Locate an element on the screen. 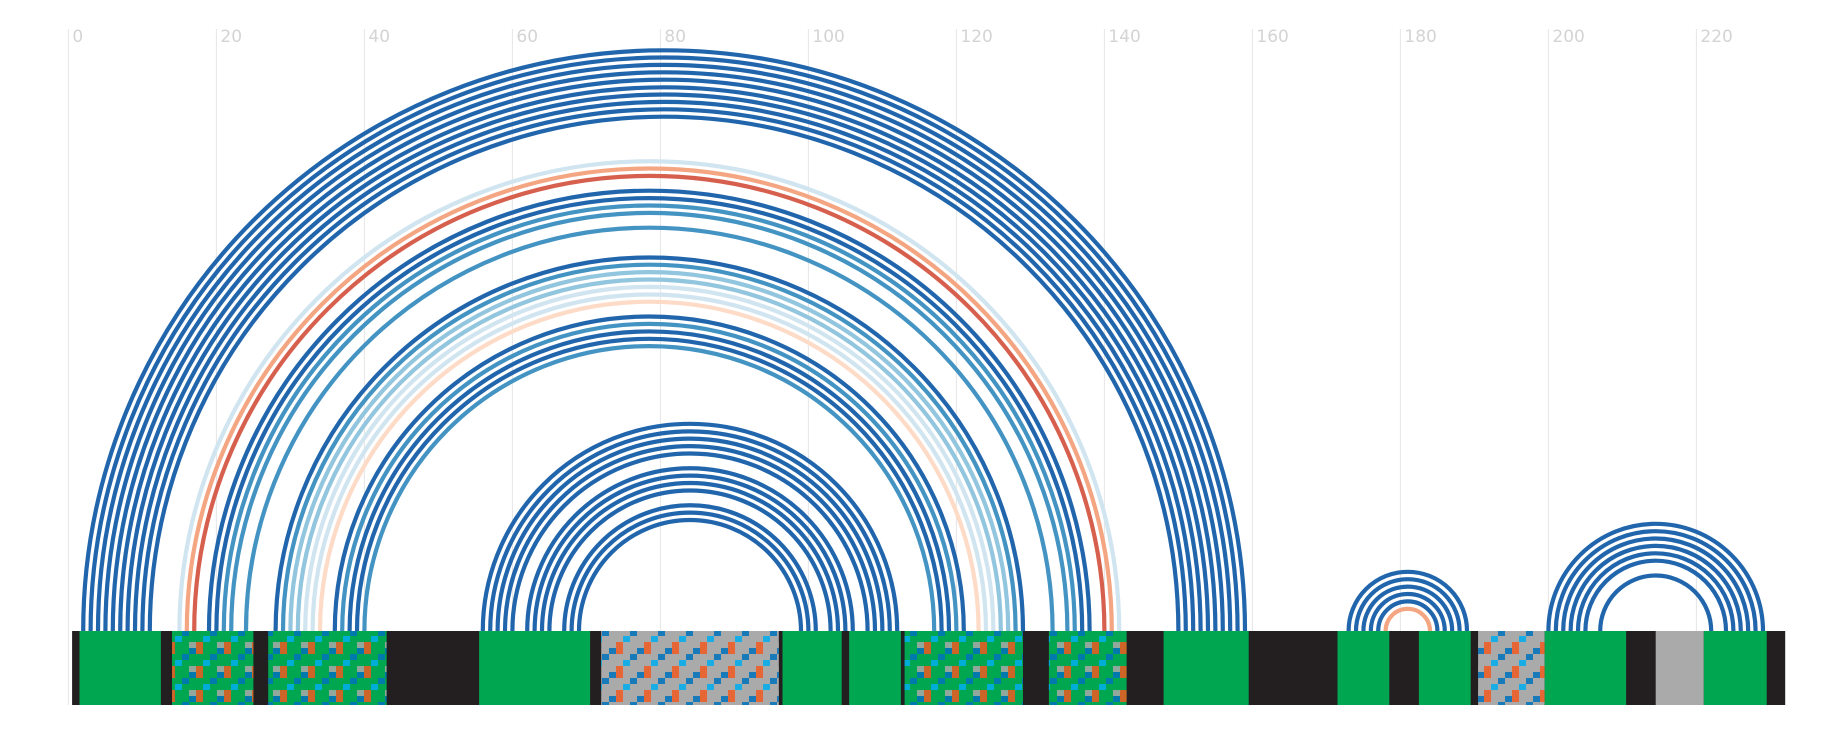 This screenshot has width=1848, height=740. x-tick-label: 140 is located at coordinates (1124, 37).